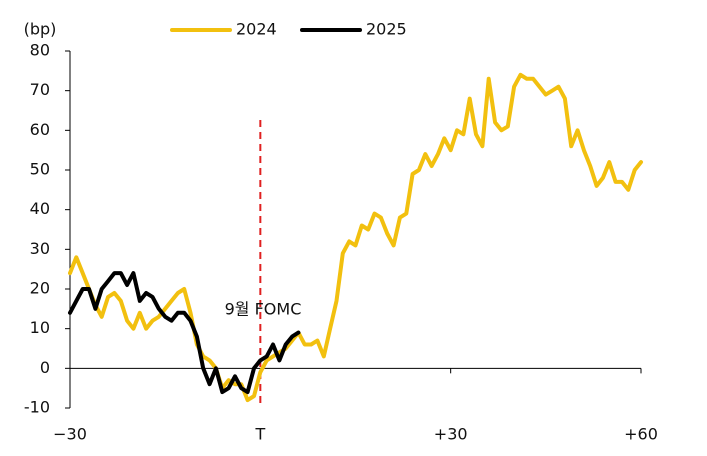  Describe the element at coordinates (40, 50) in the screenshot. I see `y-tick-label: 80` at that location.